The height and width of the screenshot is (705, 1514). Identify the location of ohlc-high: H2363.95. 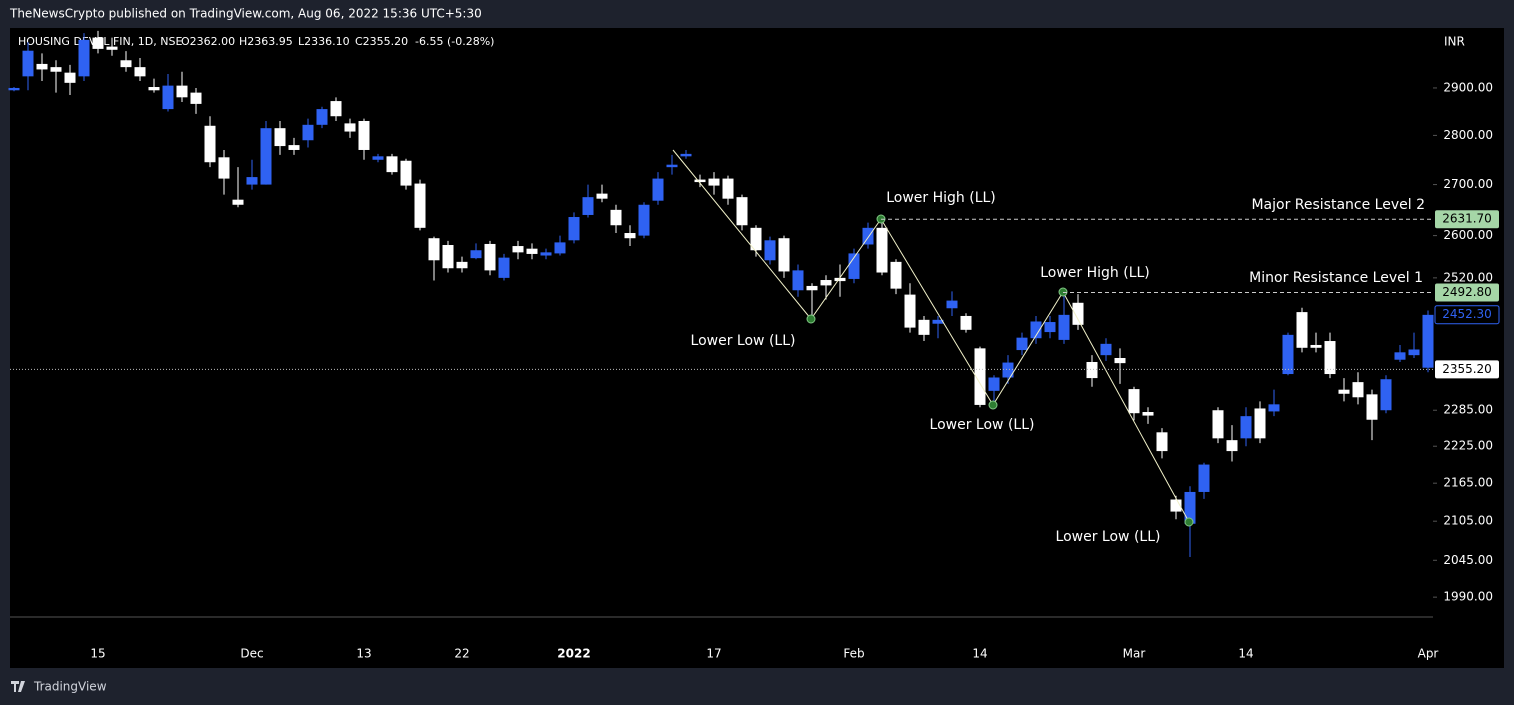
(266, 41).